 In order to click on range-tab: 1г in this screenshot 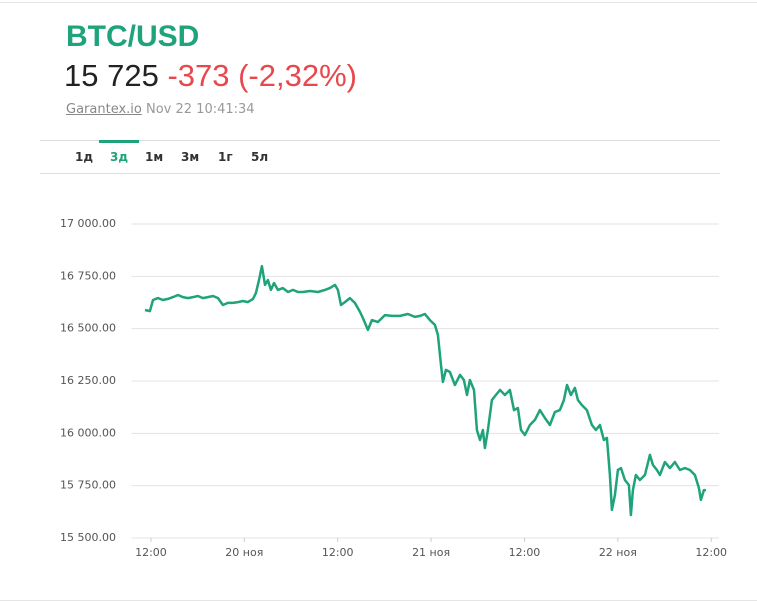, I will do `click(225, 157)`.